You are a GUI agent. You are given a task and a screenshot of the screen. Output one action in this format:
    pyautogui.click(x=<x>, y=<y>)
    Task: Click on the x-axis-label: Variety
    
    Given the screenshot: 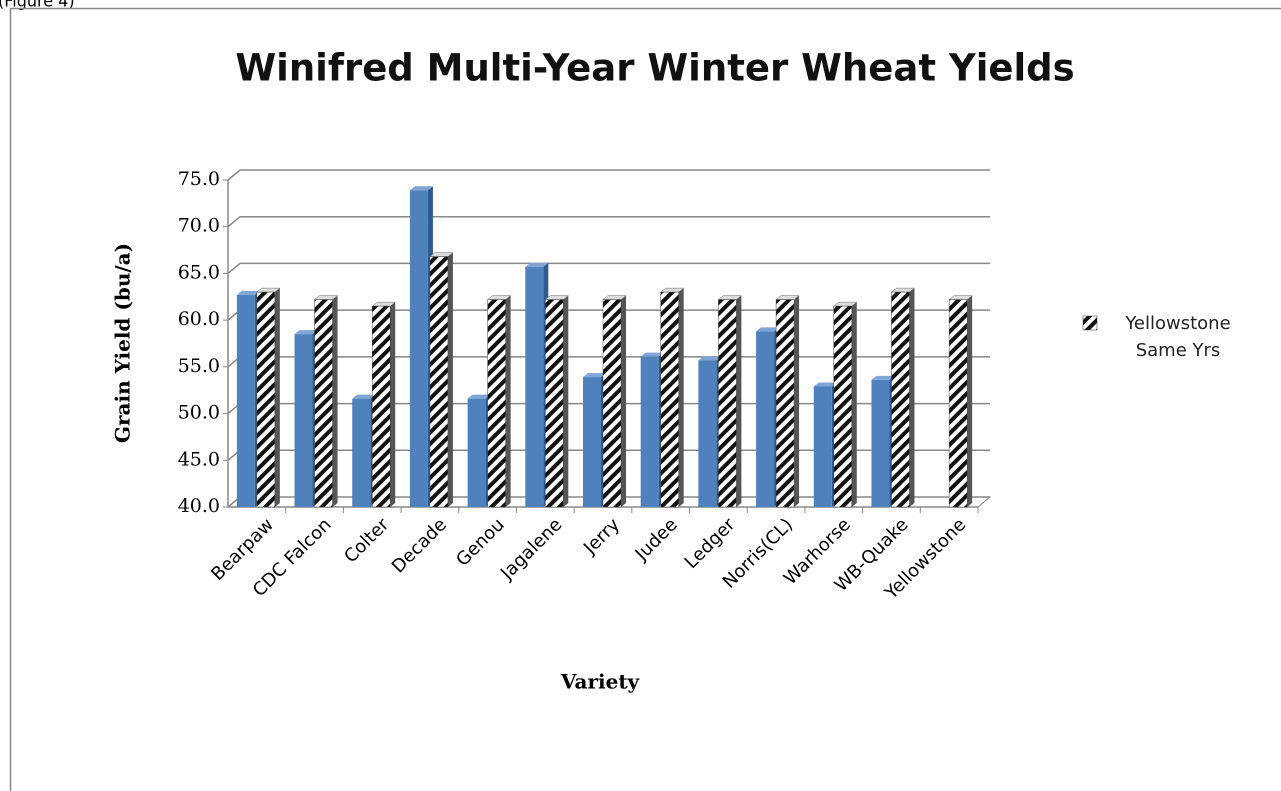 What is the action you would take?
    pyautogui.click(x=600, y=682)
    